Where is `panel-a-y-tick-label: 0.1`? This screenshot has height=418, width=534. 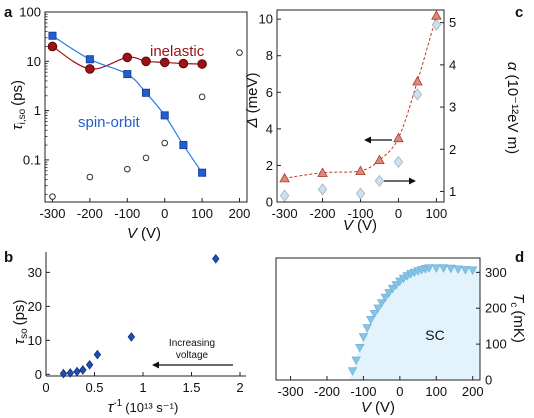 panel-a-y-tick-label: 0.1 is located at coordinates (32, 159).